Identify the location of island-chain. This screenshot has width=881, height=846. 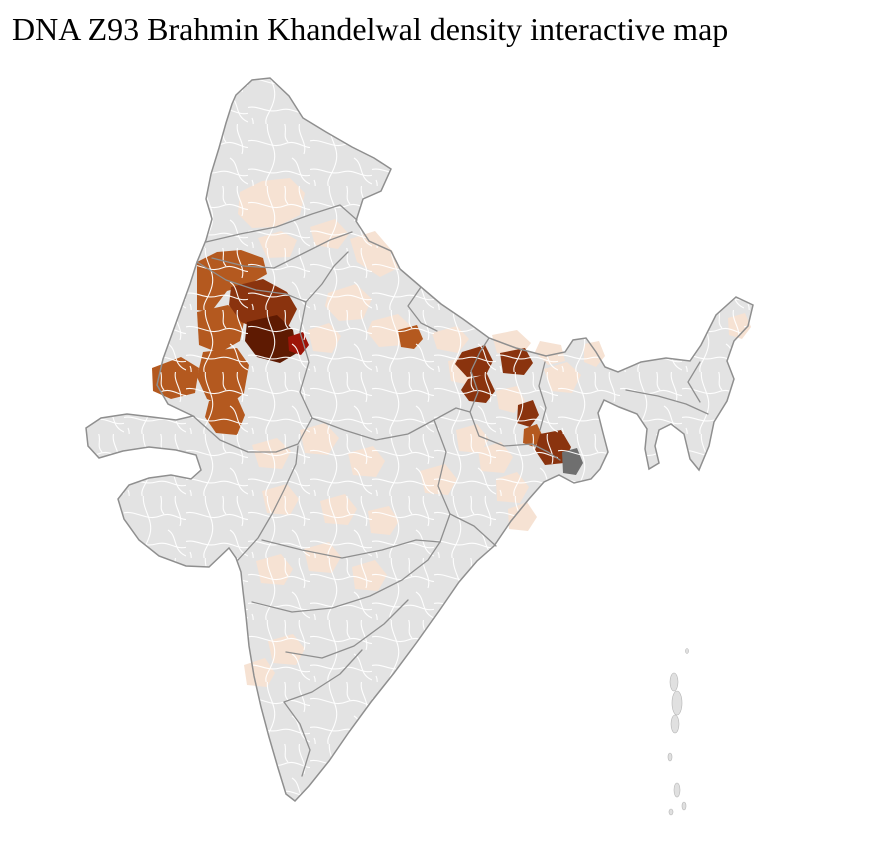
(678, 732).